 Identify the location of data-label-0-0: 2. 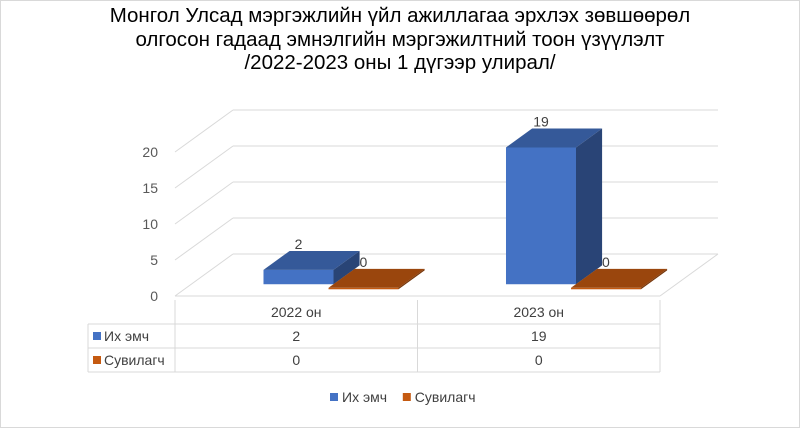
(299, 244).